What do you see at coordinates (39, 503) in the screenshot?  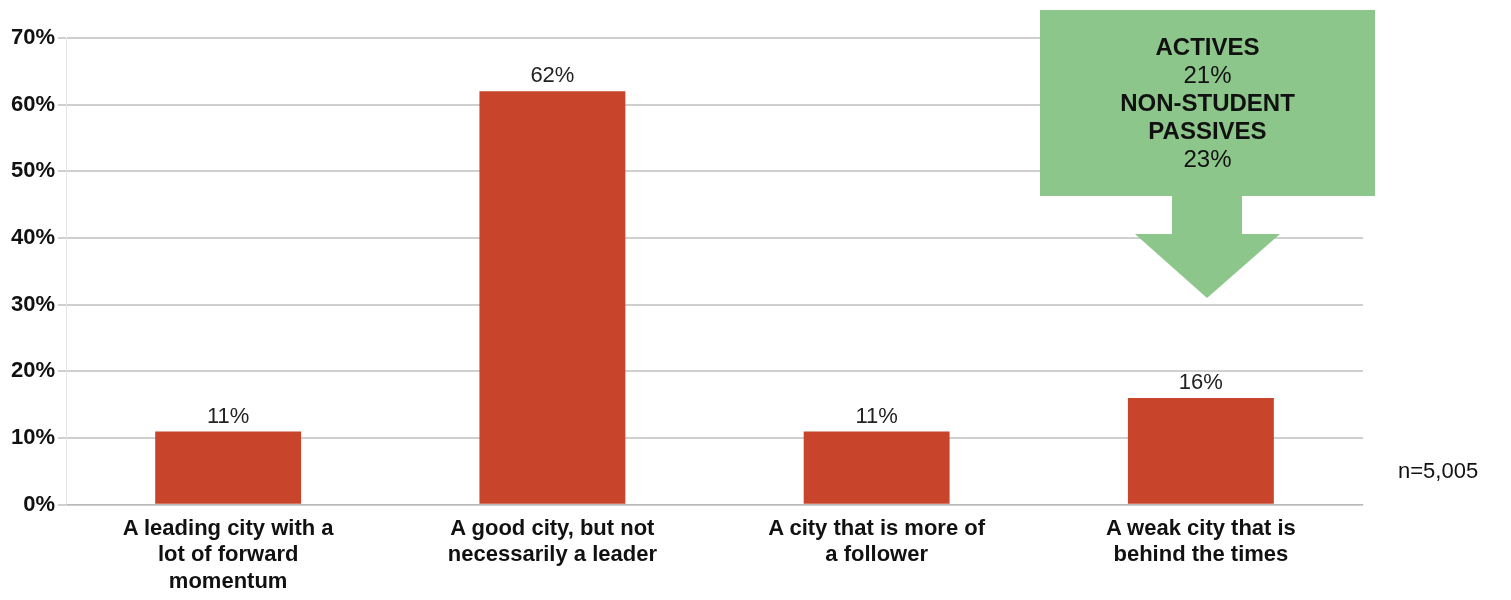 I see `y-tick-label: 0%` at bounding box center [39, 503].